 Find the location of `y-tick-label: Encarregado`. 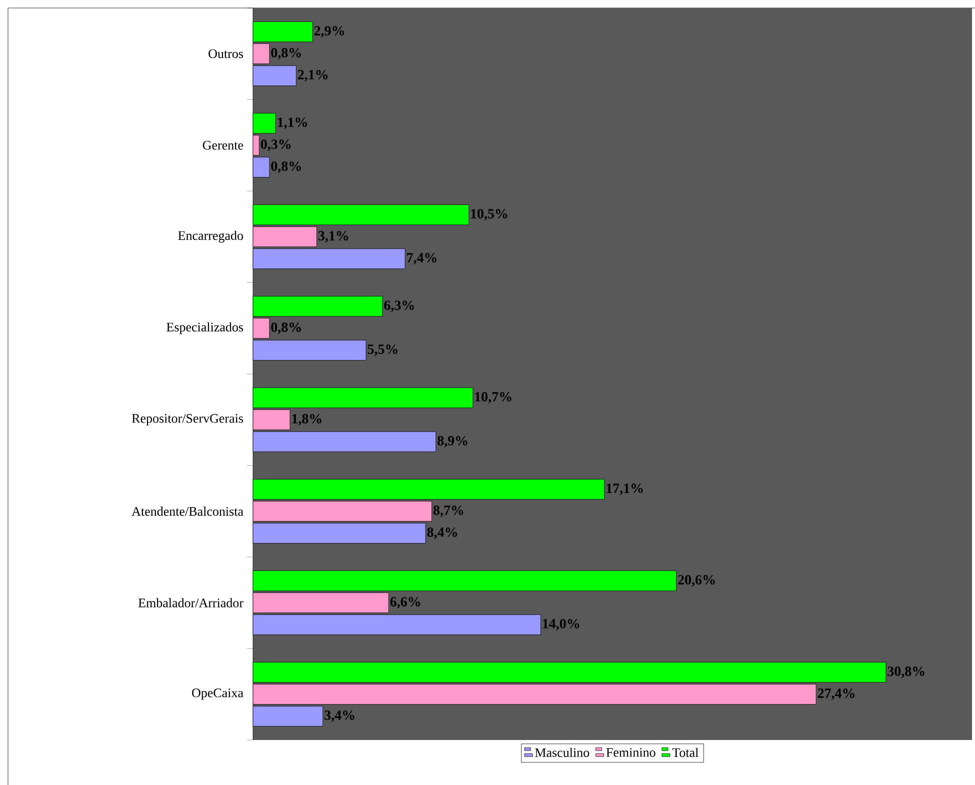

y-tick-label: Encarregado is located at coordinates (210, 236).